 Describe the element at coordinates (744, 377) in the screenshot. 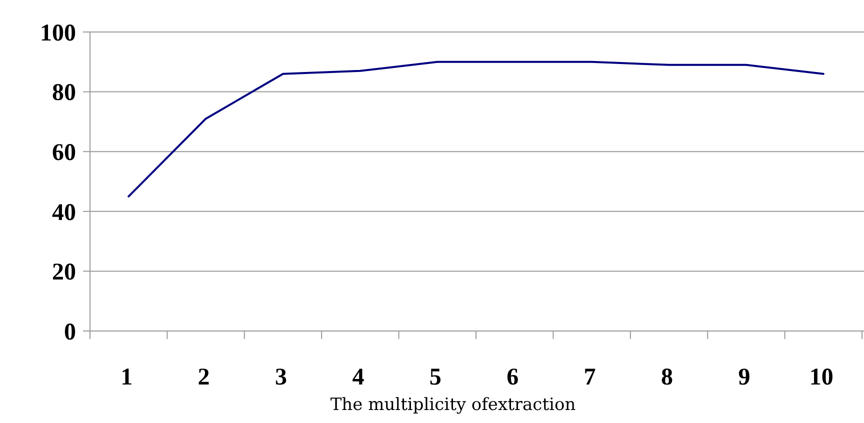

I see `x-tick-label: 9` at that location.